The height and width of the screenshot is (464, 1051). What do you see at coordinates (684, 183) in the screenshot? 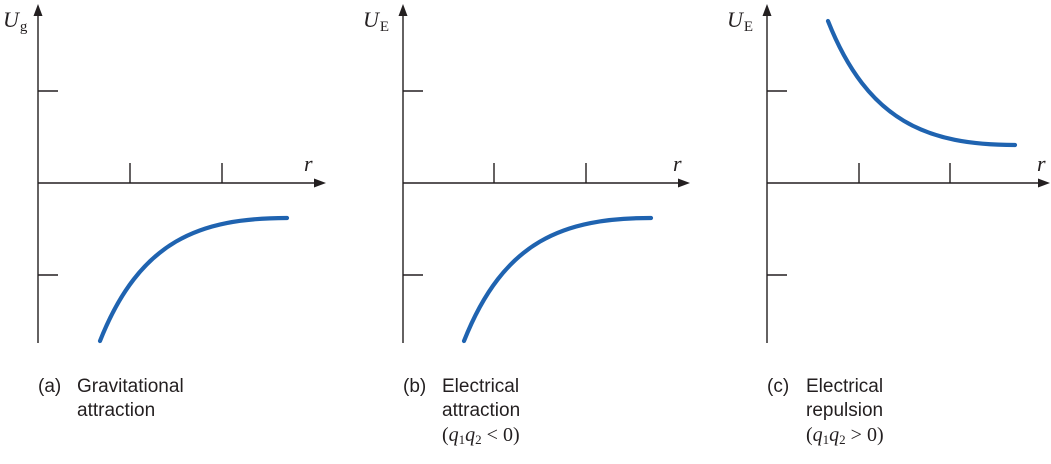
I see `x-axis-arrow-b` at bounding box center [684, 183].